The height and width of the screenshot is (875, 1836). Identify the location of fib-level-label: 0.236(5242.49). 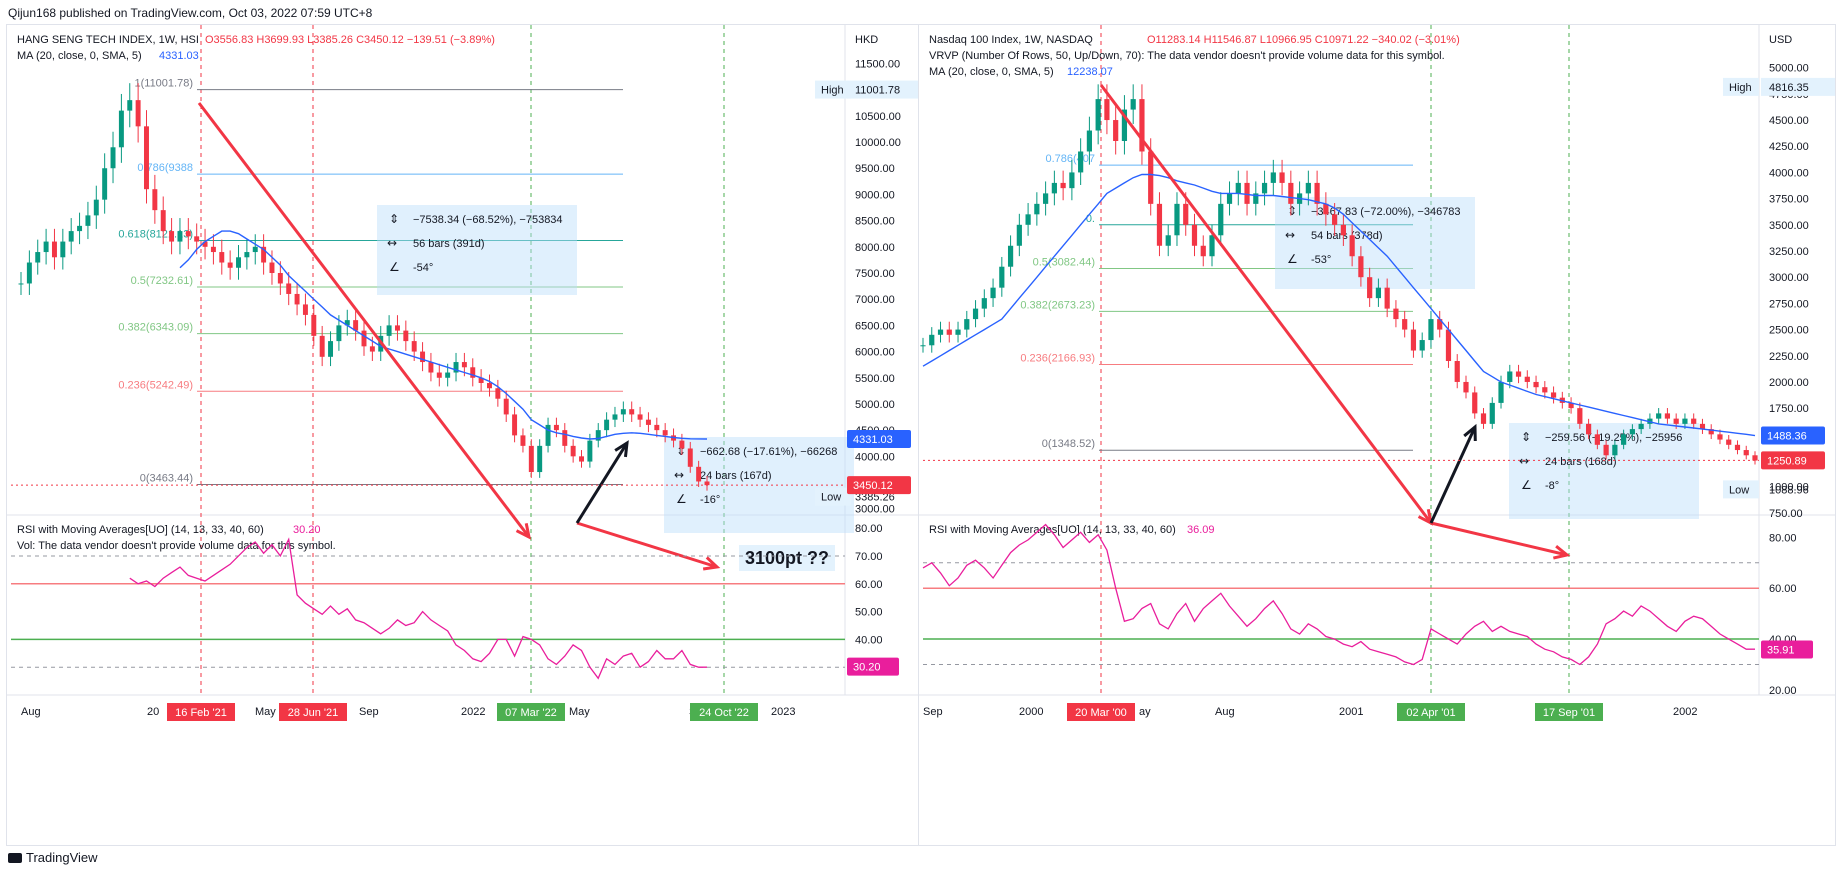
(155, 385).